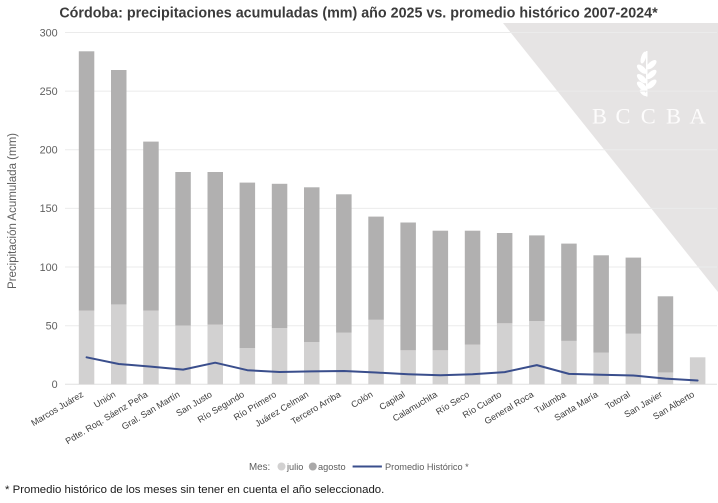 This screenshot has height=503, width=718. What do you see at coordinates (427, 467) in the screenshot?
I see `svg-text: Promedio Histórico *` at bounding box center [427, 467].